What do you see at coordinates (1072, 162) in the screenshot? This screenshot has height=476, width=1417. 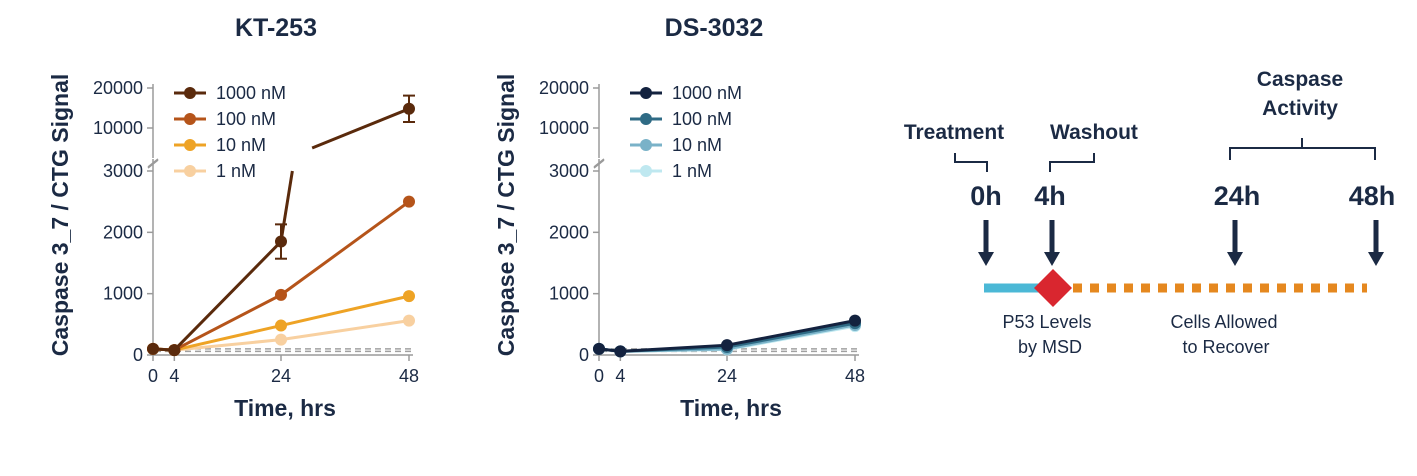 I see `washout-bracket` at bounding box center [1072, 162].